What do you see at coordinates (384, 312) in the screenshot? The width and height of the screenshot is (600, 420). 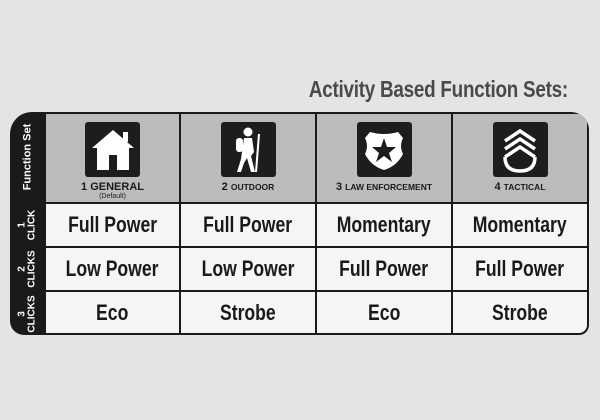 I see `cell-law-3-clicks: Eco` at bounding box center [384, 312].